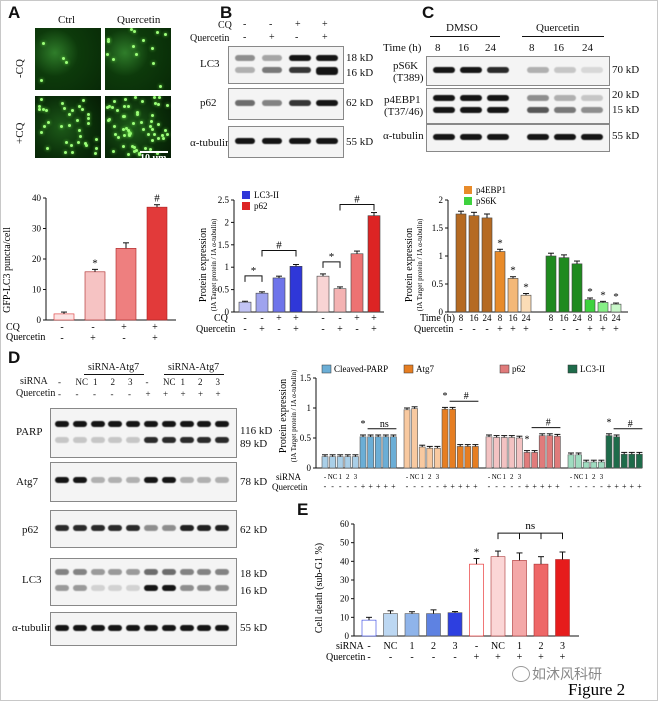 Image resolution: width=658 pixels, height=701 pixels. What do you see at coordinates (290, 487) in the screenshot?
I see `row-quercetin-d: Quercetin` at bounding box center [290, 487].